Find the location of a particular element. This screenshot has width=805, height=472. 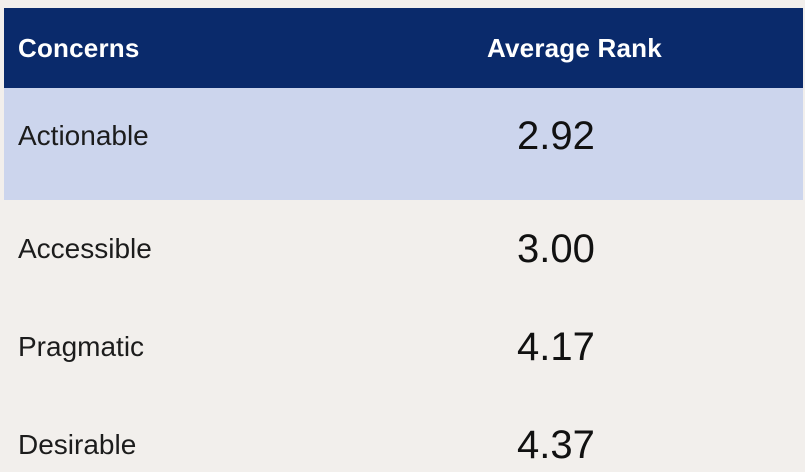

concern-label: Accessible is located at coordinates (85, 248).